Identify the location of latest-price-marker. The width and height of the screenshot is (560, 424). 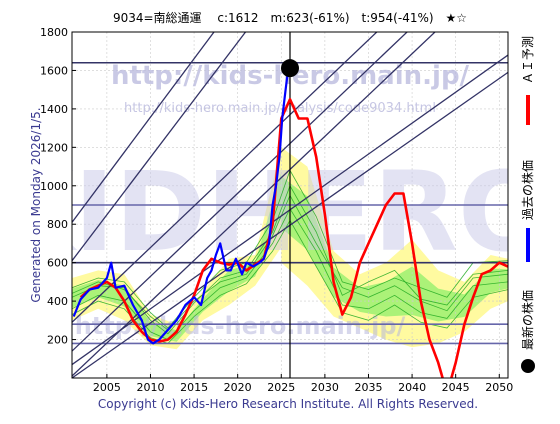
(290, 68).